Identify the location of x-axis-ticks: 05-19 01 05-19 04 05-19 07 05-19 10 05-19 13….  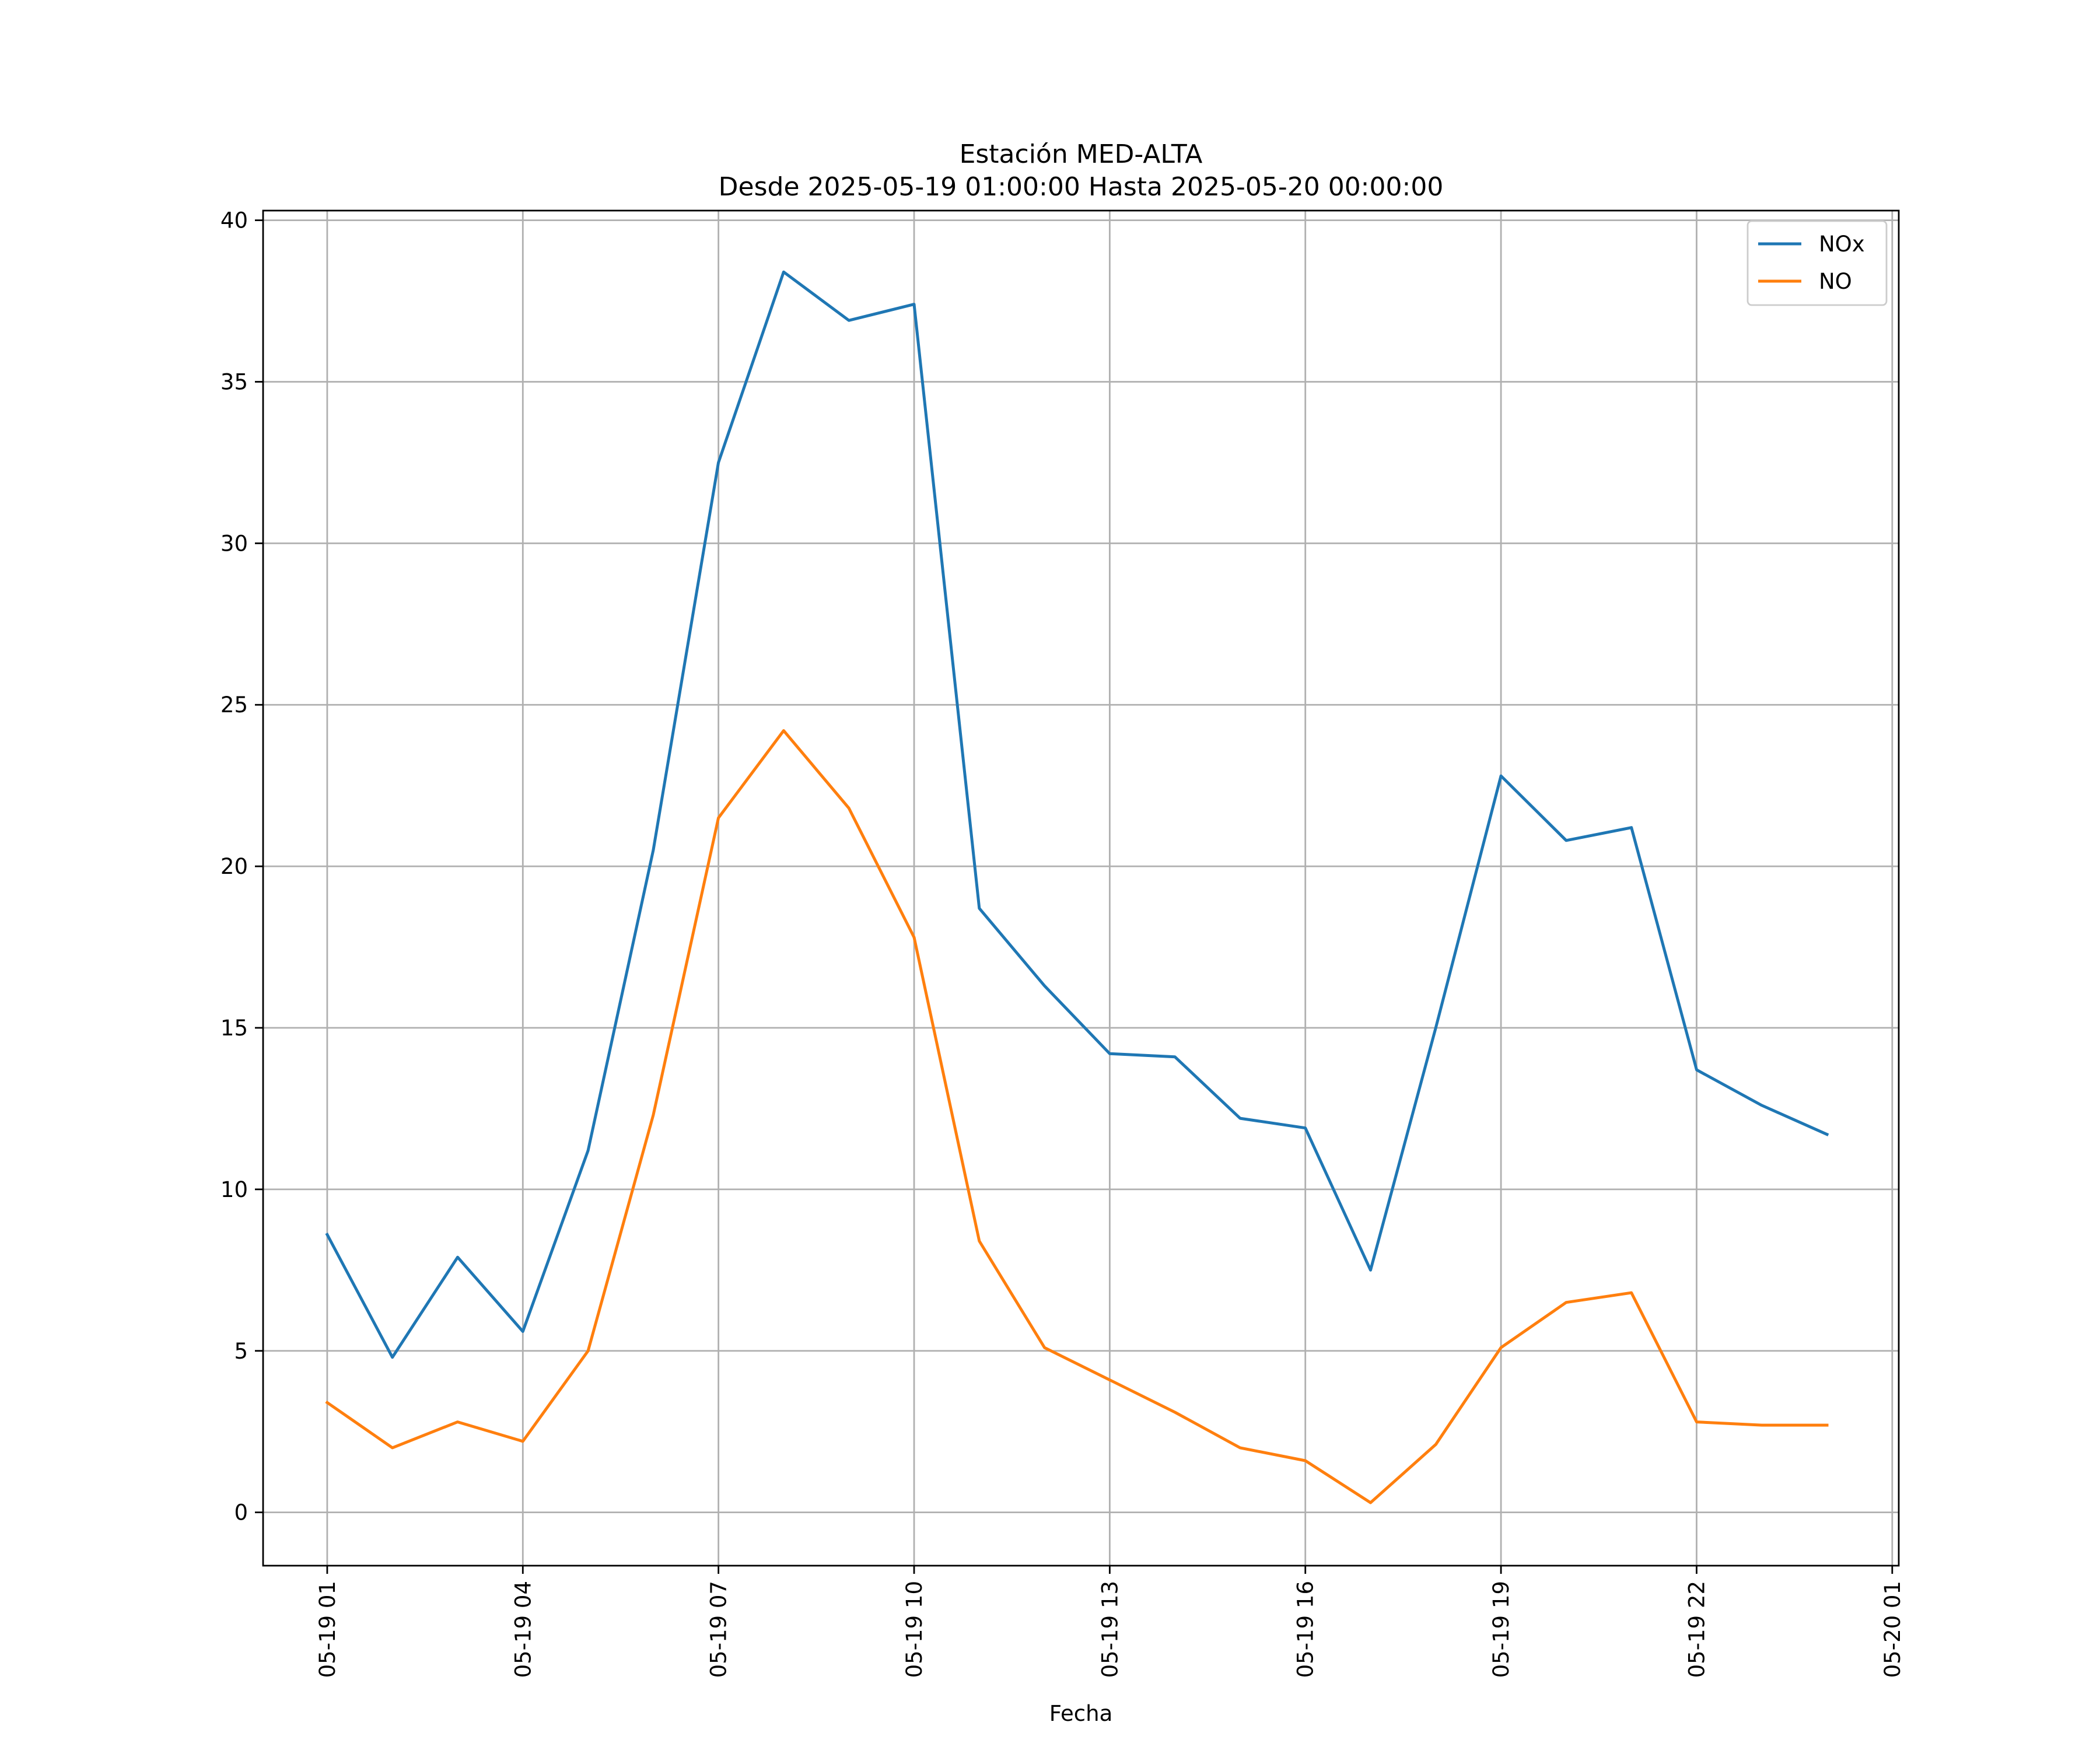
(1110, 1622).